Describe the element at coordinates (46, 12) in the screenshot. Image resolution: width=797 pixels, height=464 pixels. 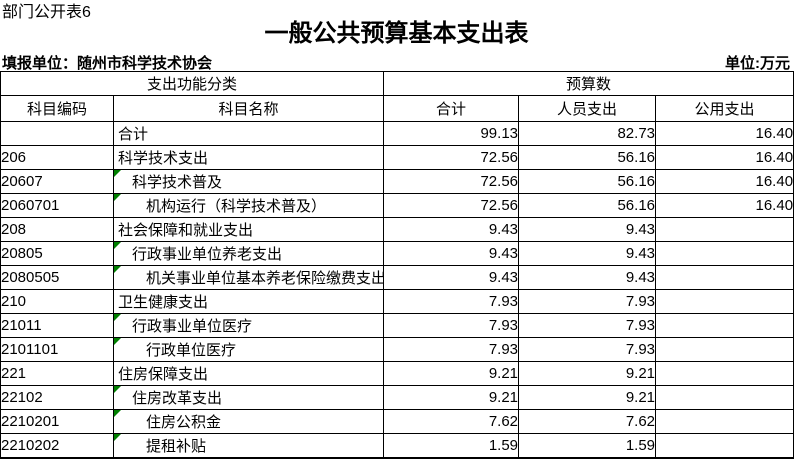
I see `document-label: 部门公开表6` at that location.